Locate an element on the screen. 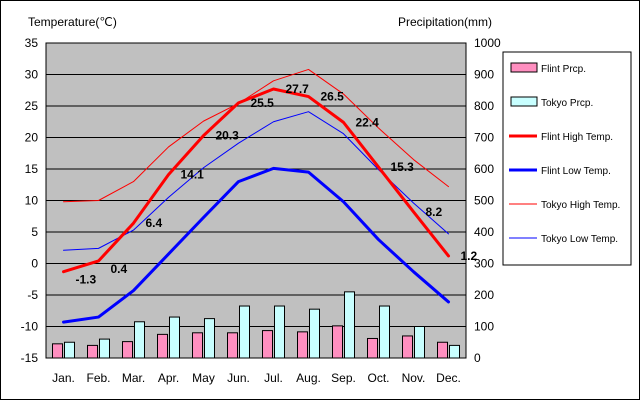  x-tick-label: May is located at coordinates (203, 378).